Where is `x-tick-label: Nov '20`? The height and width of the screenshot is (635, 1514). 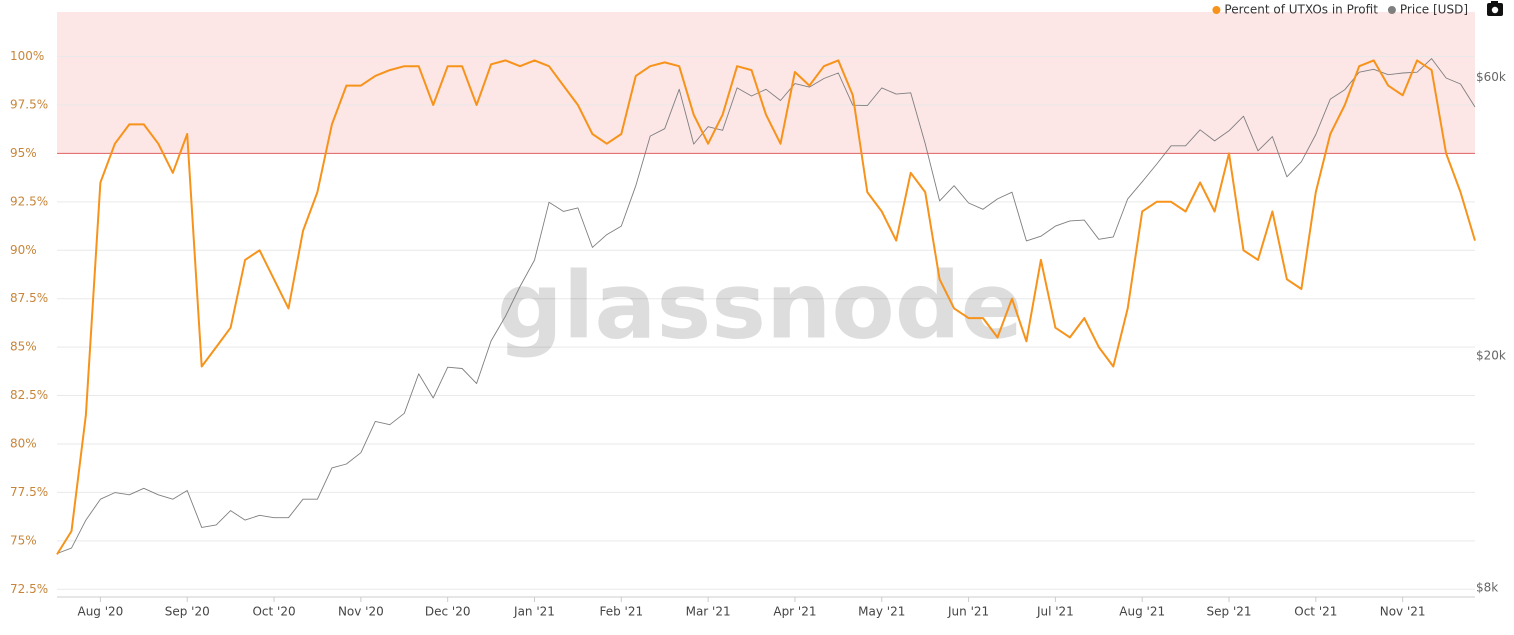
x-tick-label: Nov '20 is located at coordinates (361, 612).